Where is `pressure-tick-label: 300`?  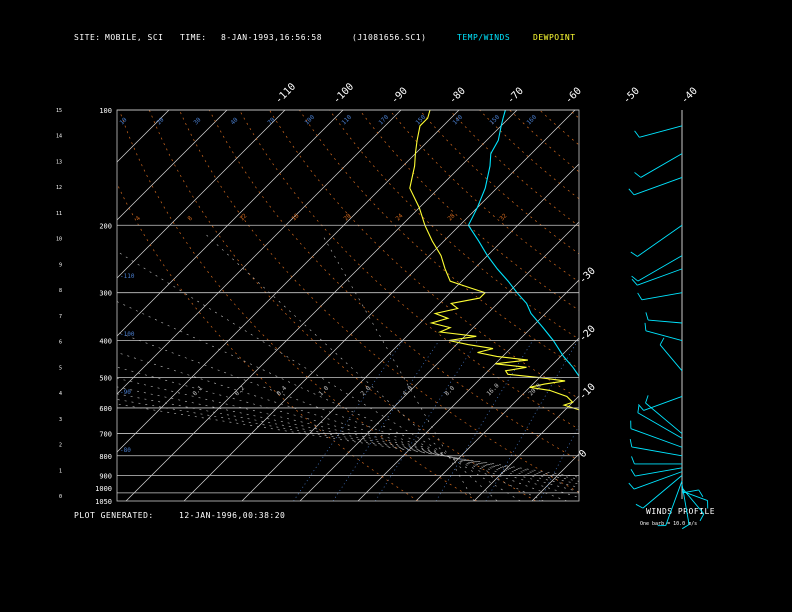
pressure-tick-label: 300 is located at coordinates (105, 294).